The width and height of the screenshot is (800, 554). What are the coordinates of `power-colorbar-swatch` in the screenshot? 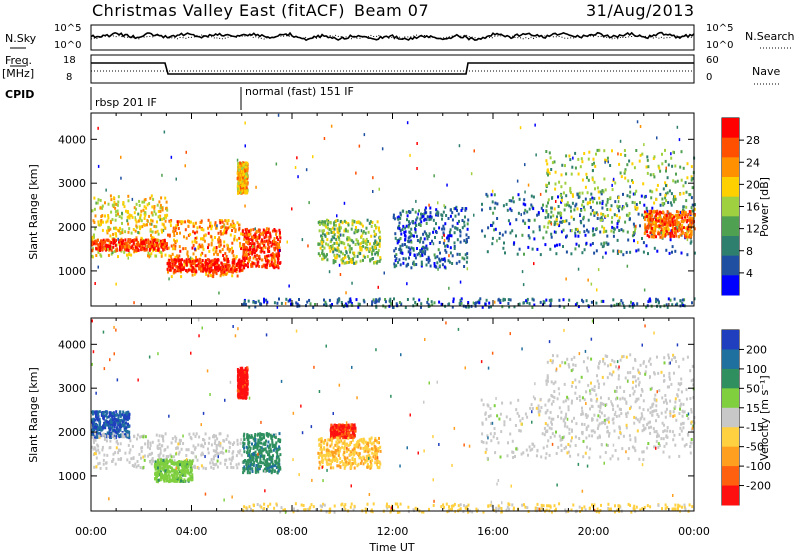 It's located at (730, 128).